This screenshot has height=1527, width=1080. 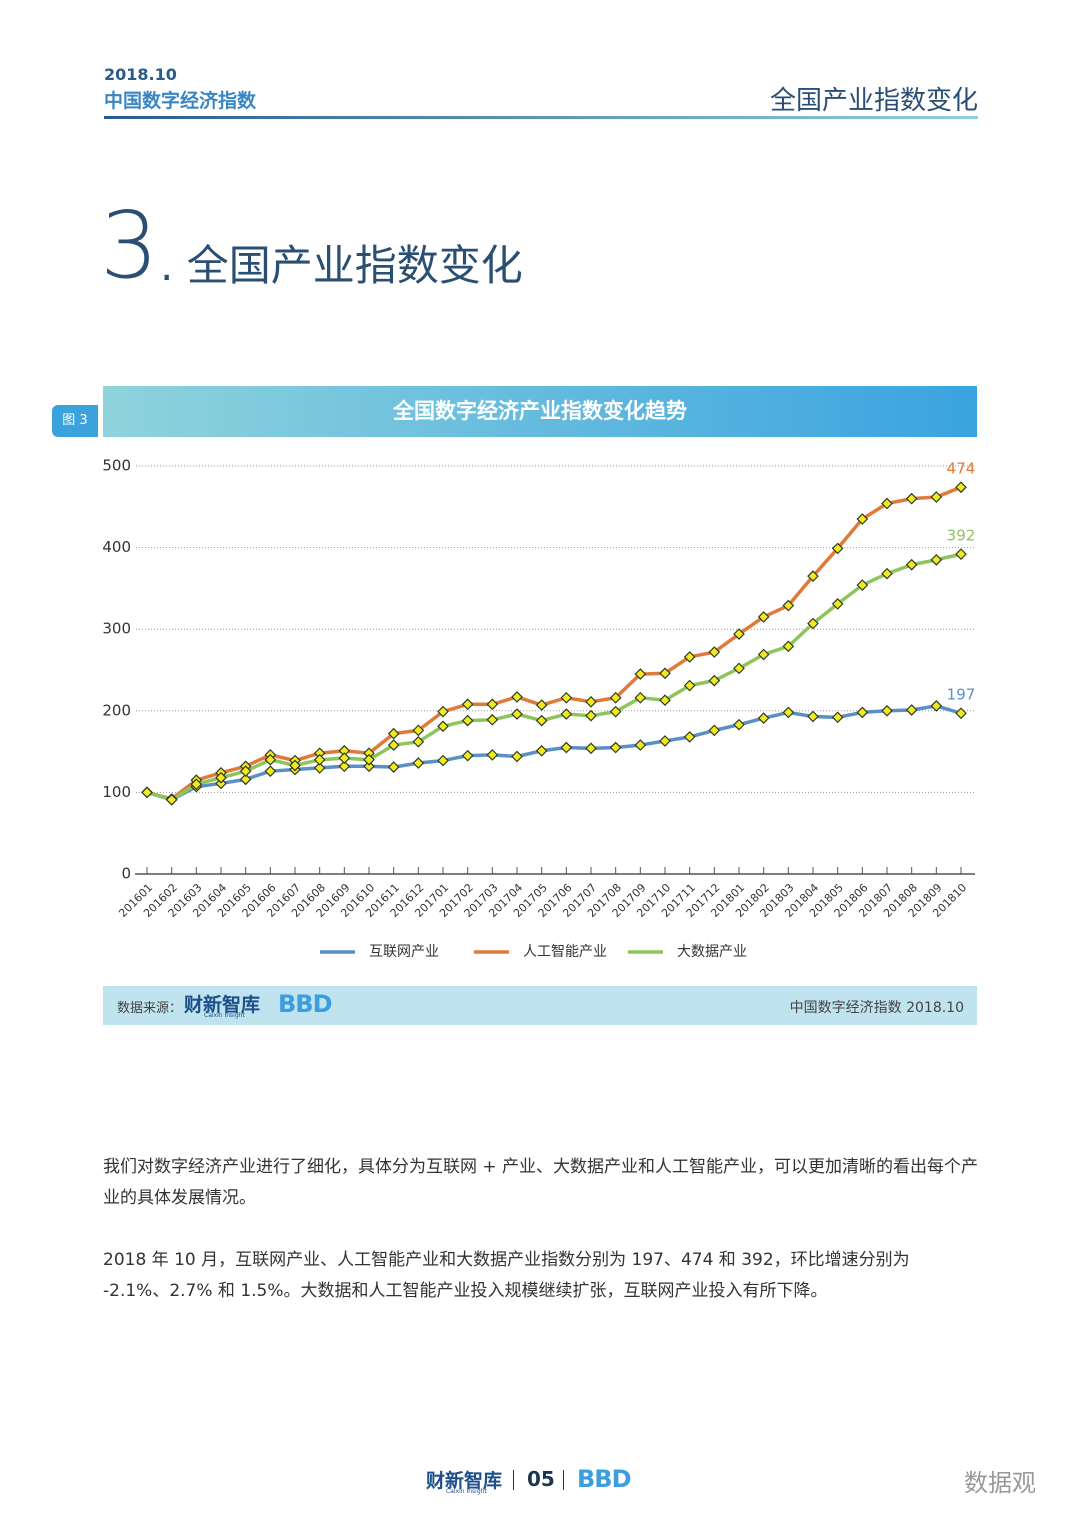 I want to click on source-label: 数据来源：, so click(x=150, y=1008).